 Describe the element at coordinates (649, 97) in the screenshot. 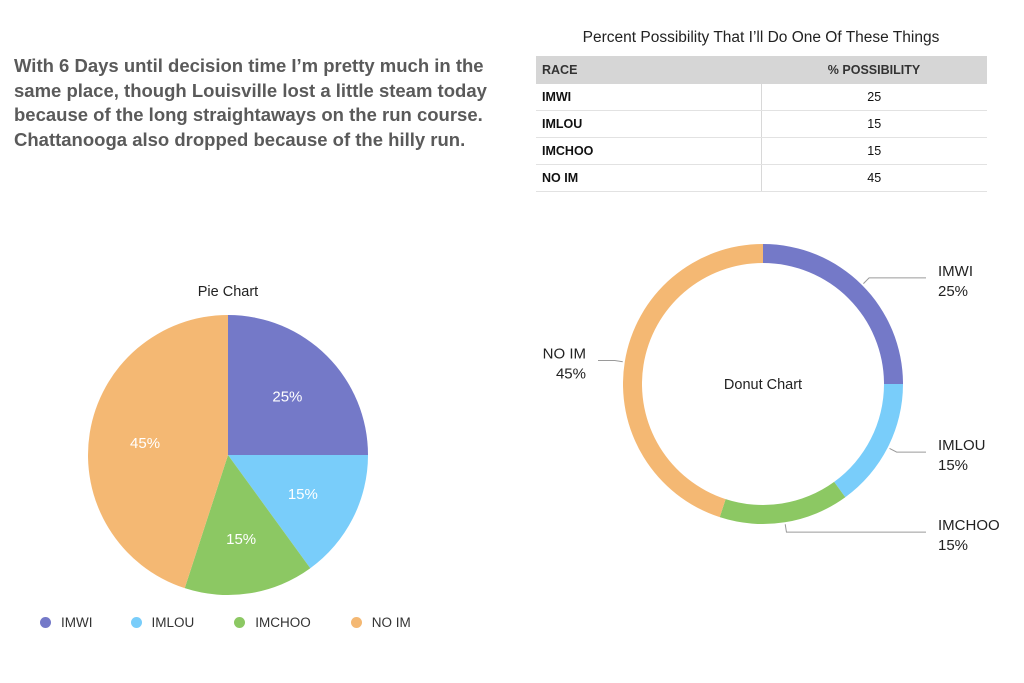

I see `race-cell: IMWI` at that location.